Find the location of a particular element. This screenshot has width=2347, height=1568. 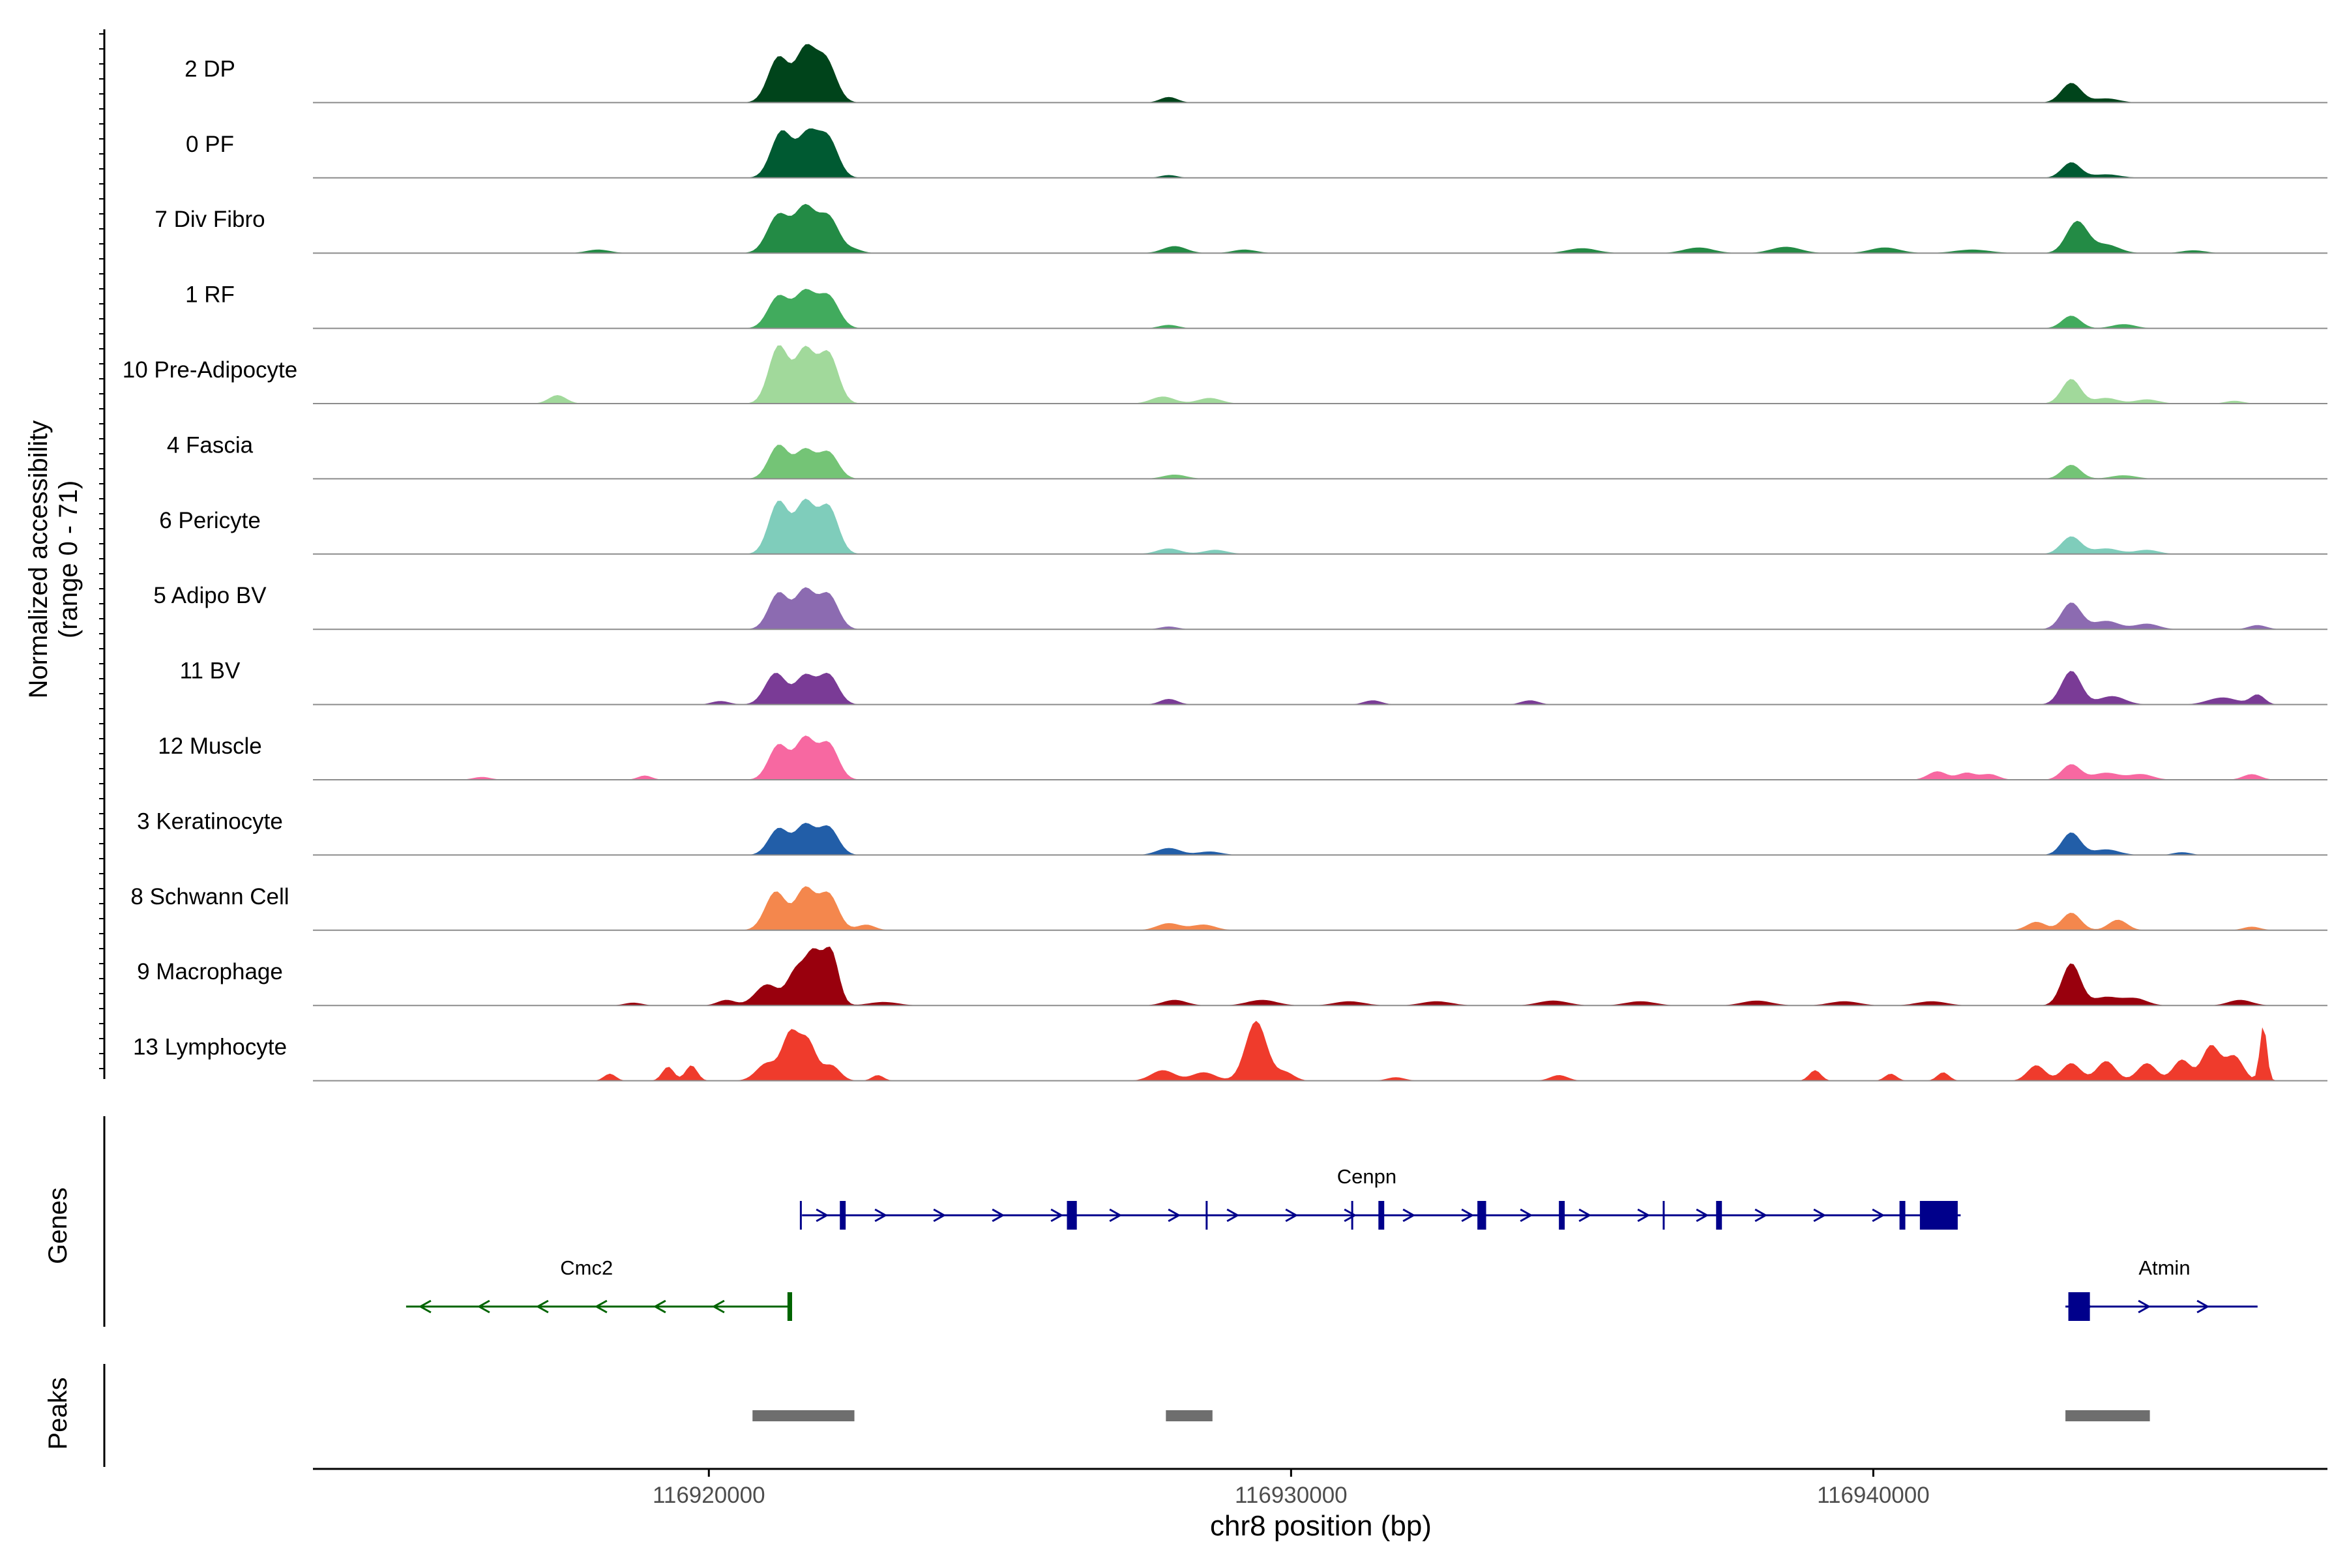

x-axis: 116920000 116930000 116940000 is located at coordinates (1320, 1488).